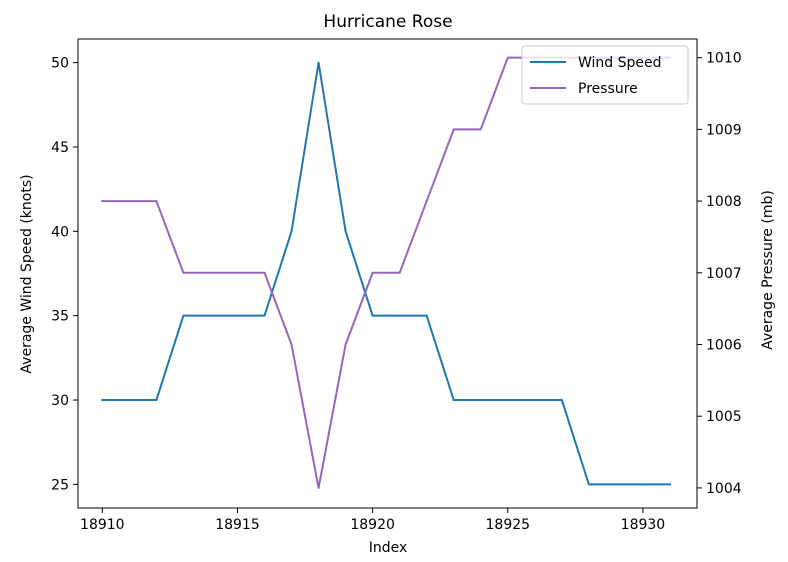  What do you see at coordinates (60, 232) in the screenshot?
I see `left-y-tick-label: 40` at bounding box center [60, 232].